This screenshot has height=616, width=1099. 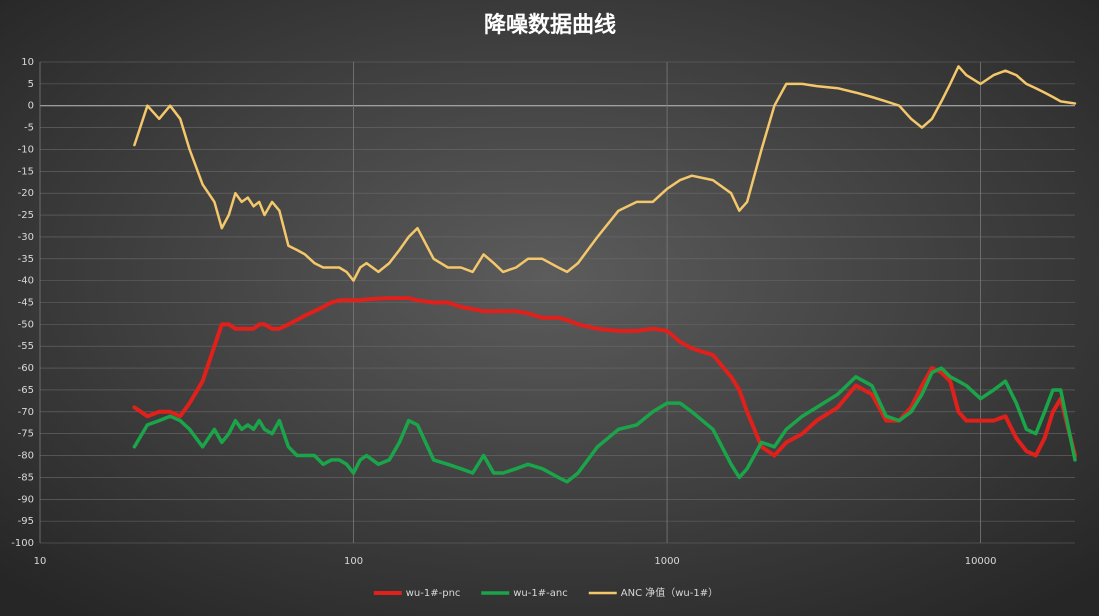 I want to click on x-tick-label: 100, so click(x=353, y=561).